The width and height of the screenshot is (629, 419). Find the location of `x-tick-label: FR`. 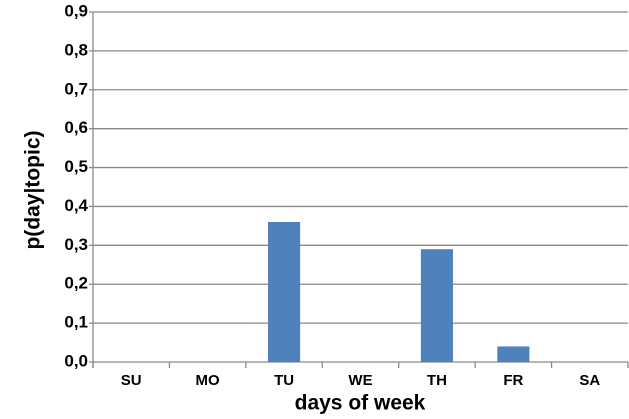

x-tick-label: FR is located at coordinates (513, 380).